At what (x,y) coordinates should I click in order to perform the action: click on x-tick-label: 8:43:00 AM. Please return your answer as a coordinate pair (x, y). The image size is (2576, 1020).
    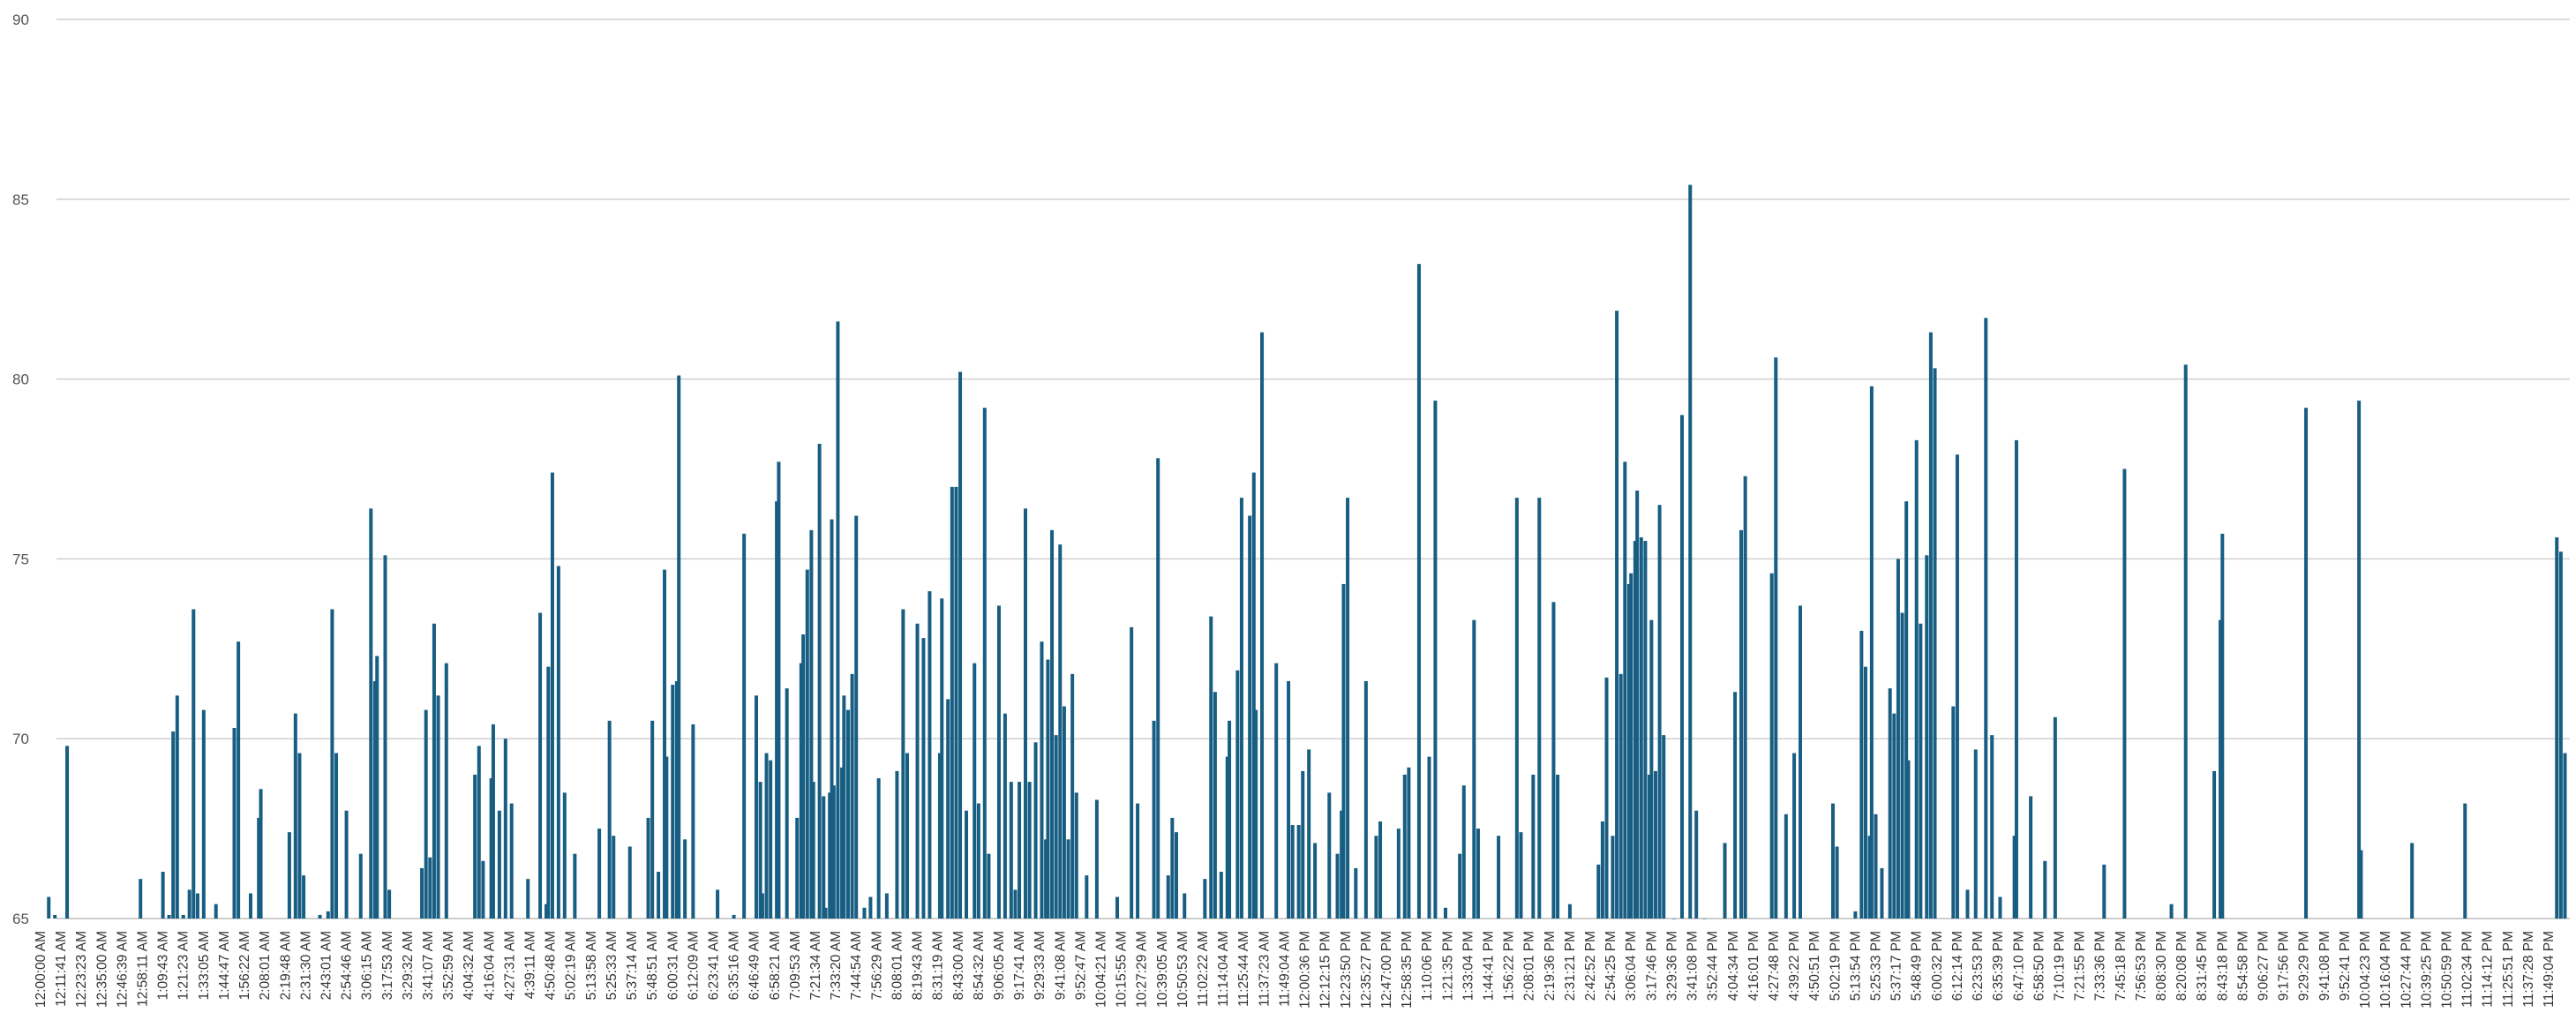
    Looking at the image, I should click on (958, 965).